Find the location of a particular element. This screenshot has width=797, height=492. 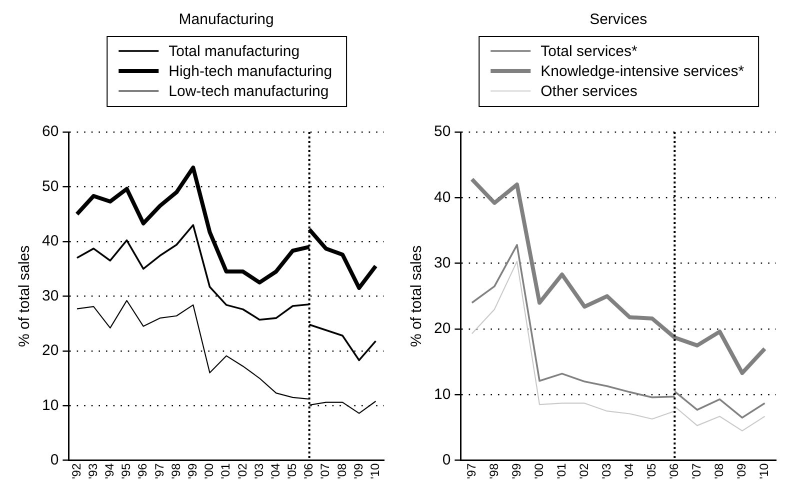

chart-title: Services is located at coordinates (619, 19).